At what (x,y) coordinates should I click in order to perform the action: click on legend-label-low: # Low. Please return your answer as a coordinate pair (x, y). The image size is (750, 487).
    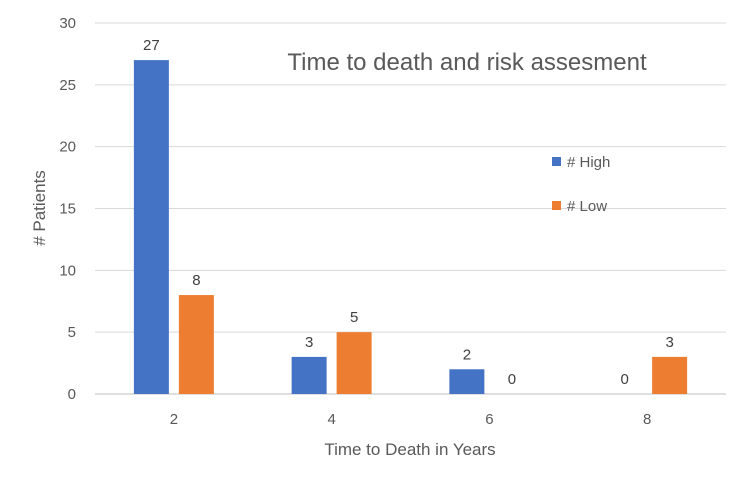
    Looking at the image, I should click on (587, 206).